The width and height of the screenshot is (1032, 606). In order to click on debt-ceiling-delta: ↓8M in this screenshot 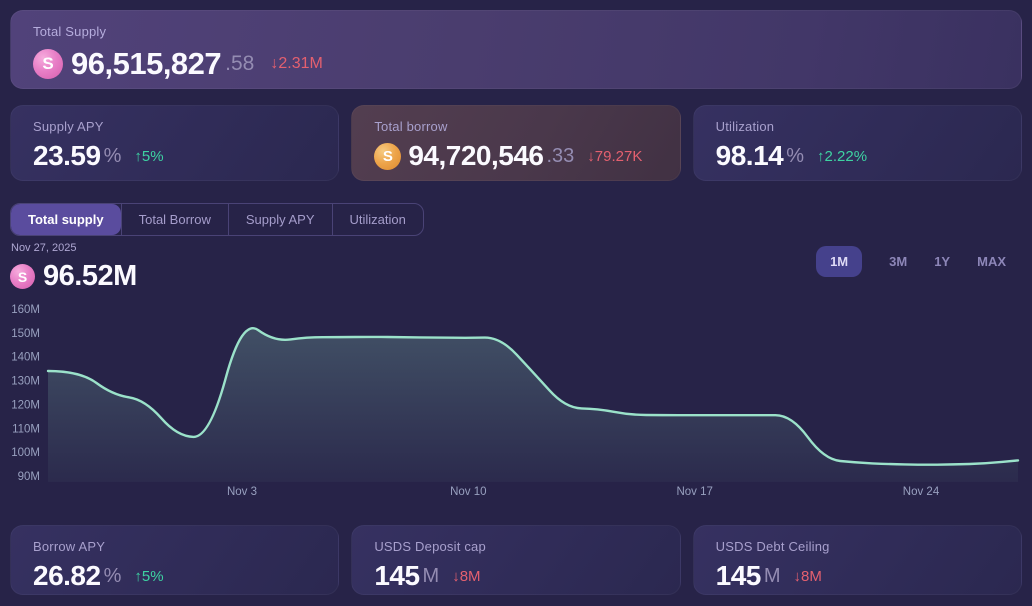, I will do `click(807, 576)`.